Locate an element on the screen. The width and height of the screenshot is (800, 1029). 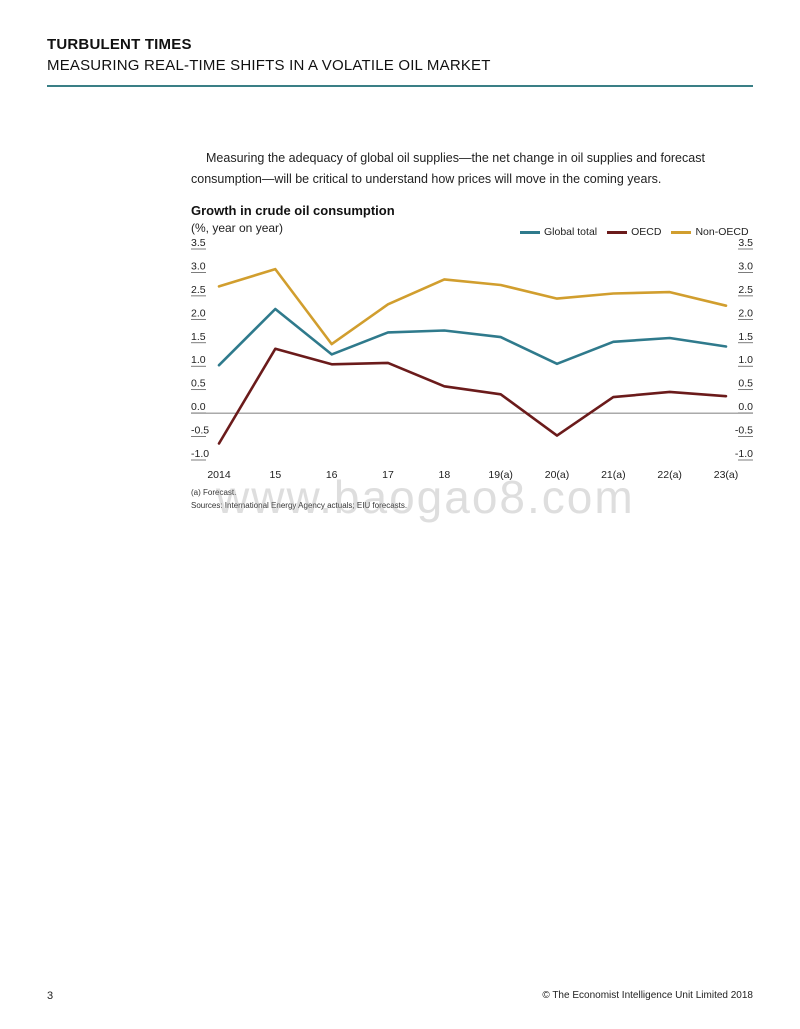
series-line-oecd is located at coordinates (472, 396).